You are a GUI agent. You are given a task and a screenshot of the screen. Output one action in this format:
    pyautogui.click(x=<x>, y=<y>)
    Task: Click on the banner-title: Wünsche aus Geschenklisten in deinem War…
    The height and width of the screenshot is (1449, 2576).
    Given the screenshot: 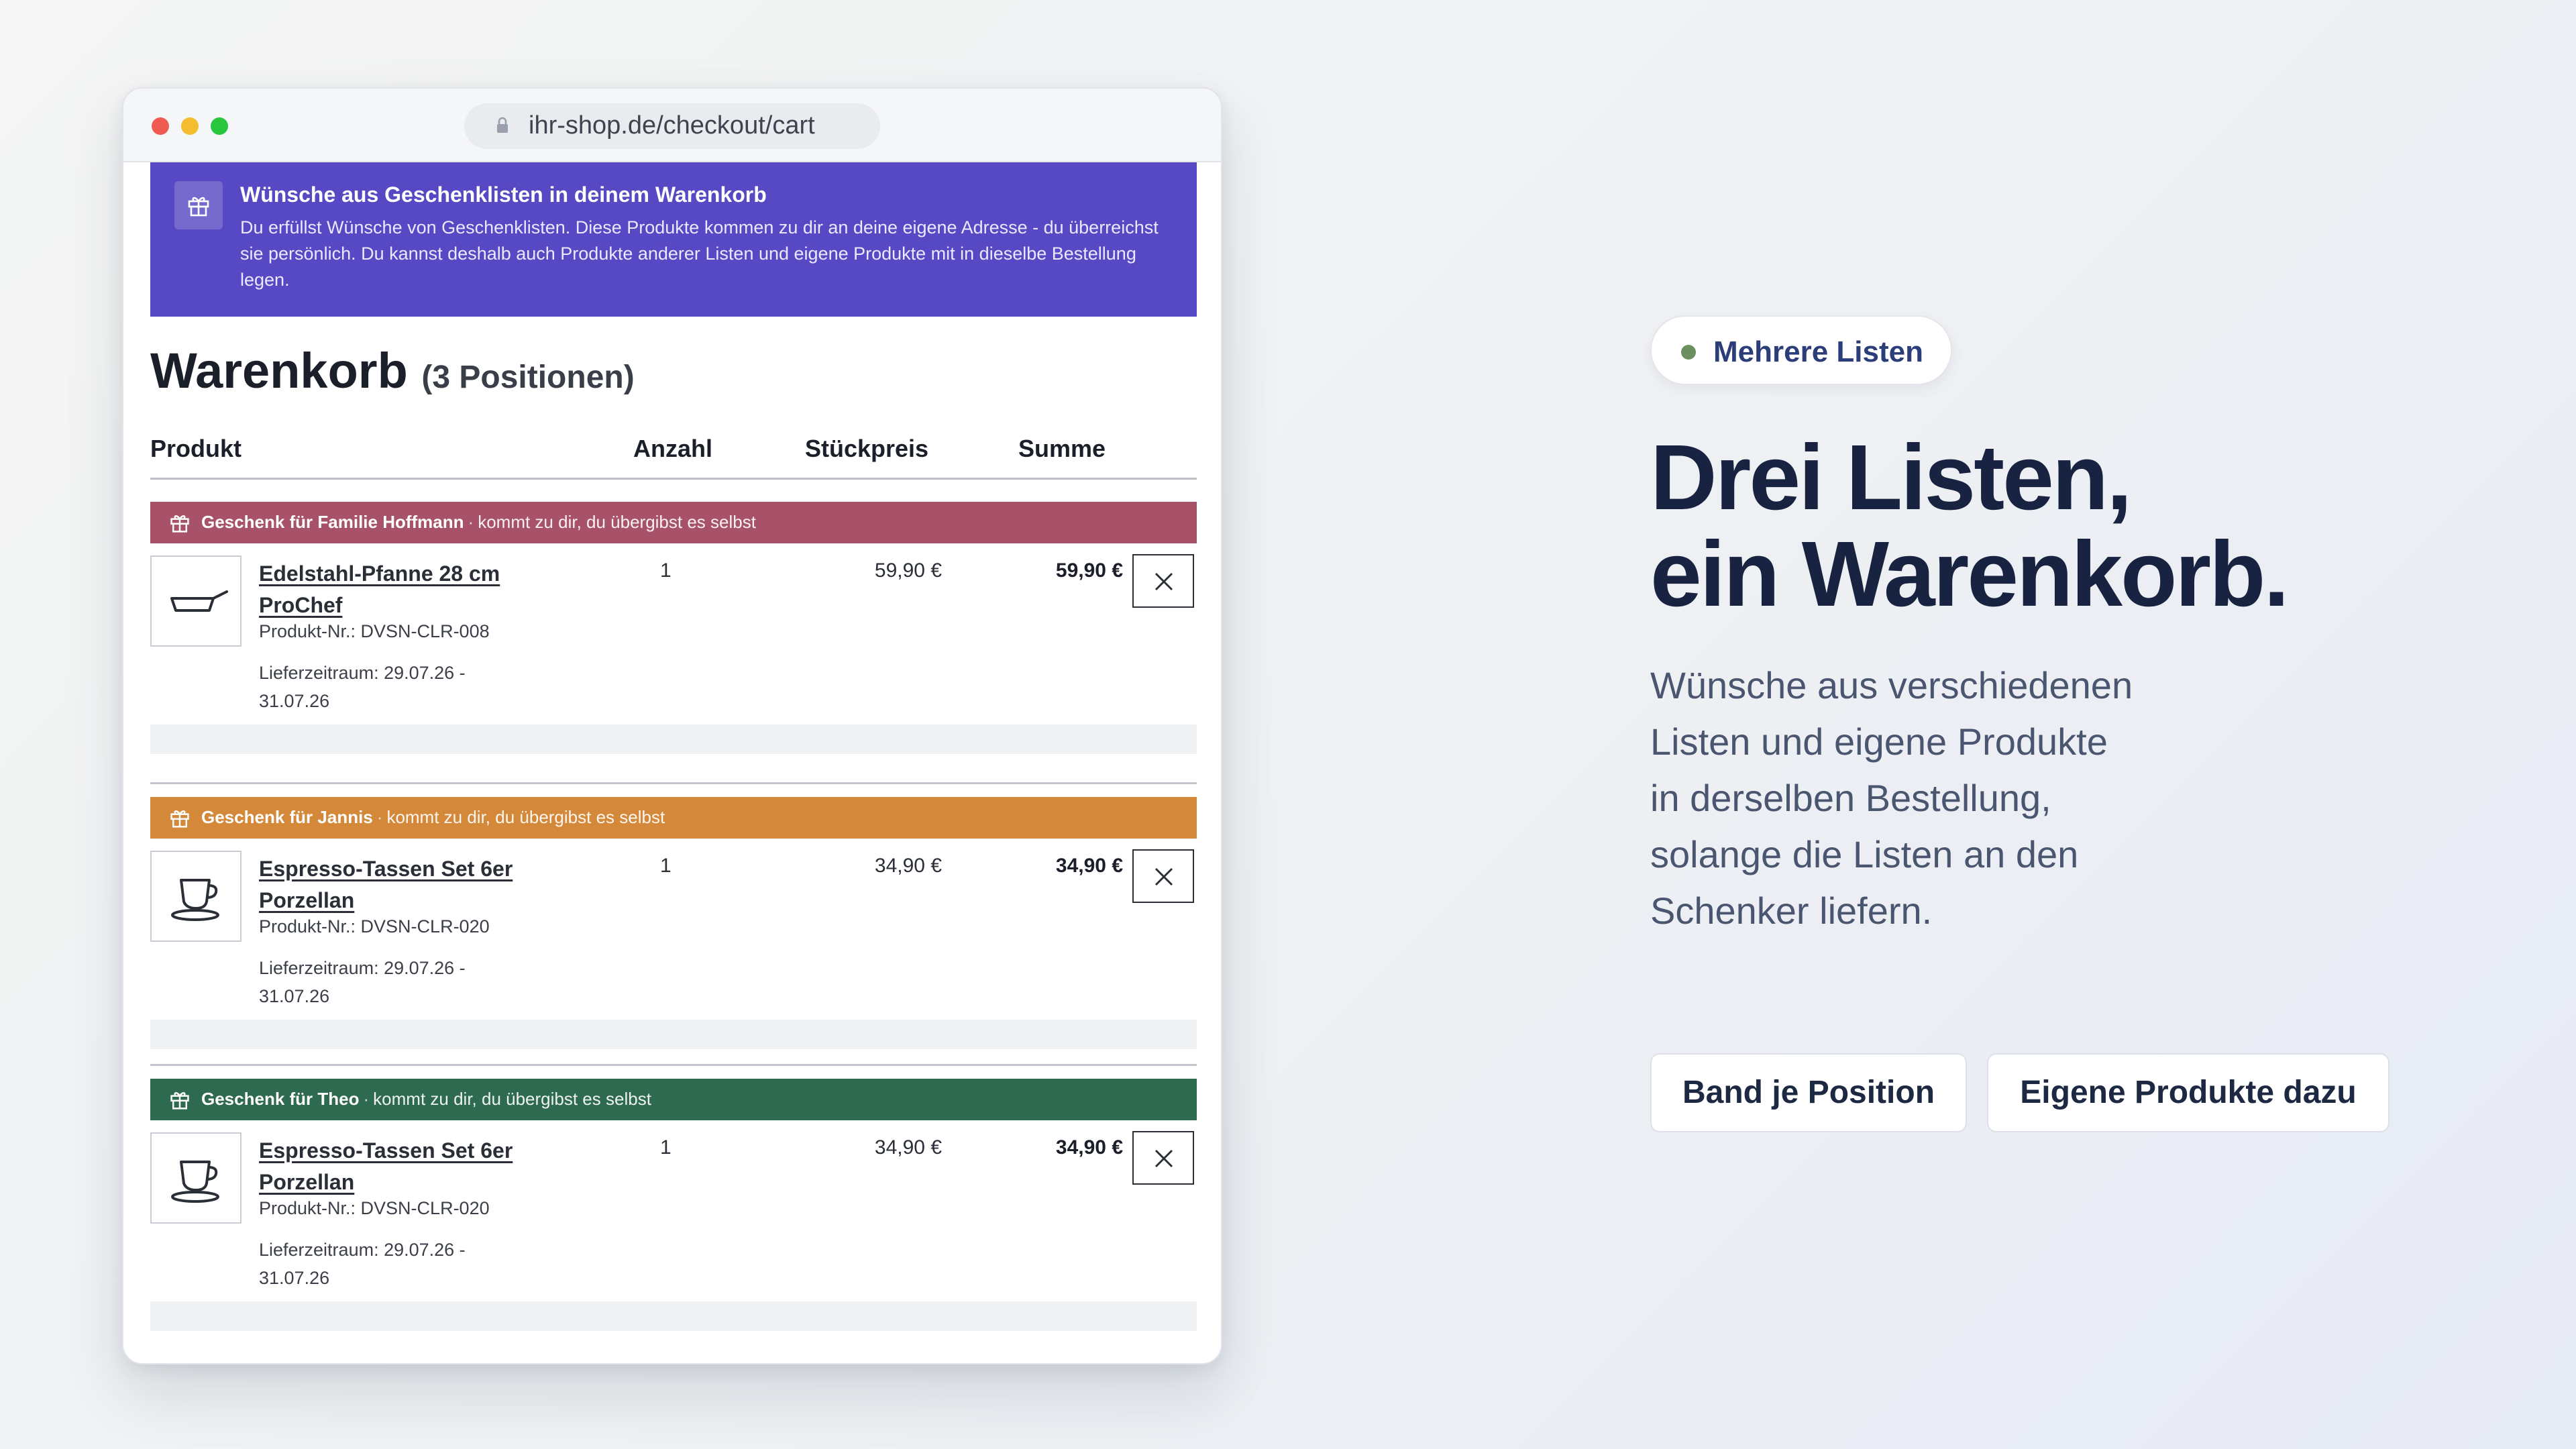 What is the action you would take?
    pyautogui.click(x=503, y=194)
    